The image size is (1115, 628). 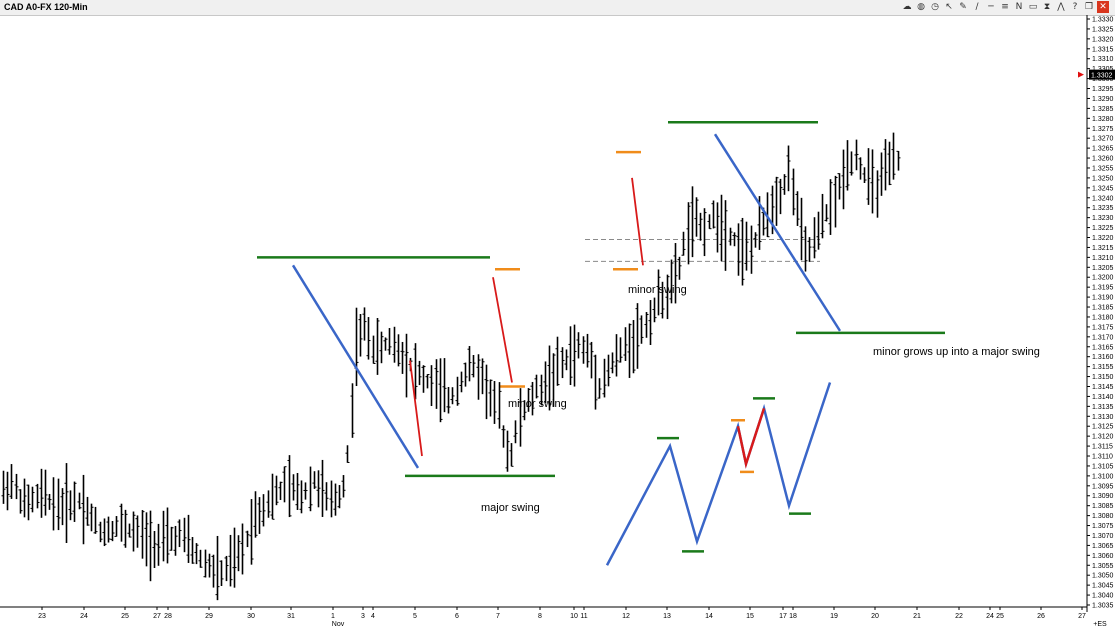 What do you see at coordinates (1103, 466) in the screenshot?
I see `price-tick-label: 1.3105` at bounding box center [1103, 466].